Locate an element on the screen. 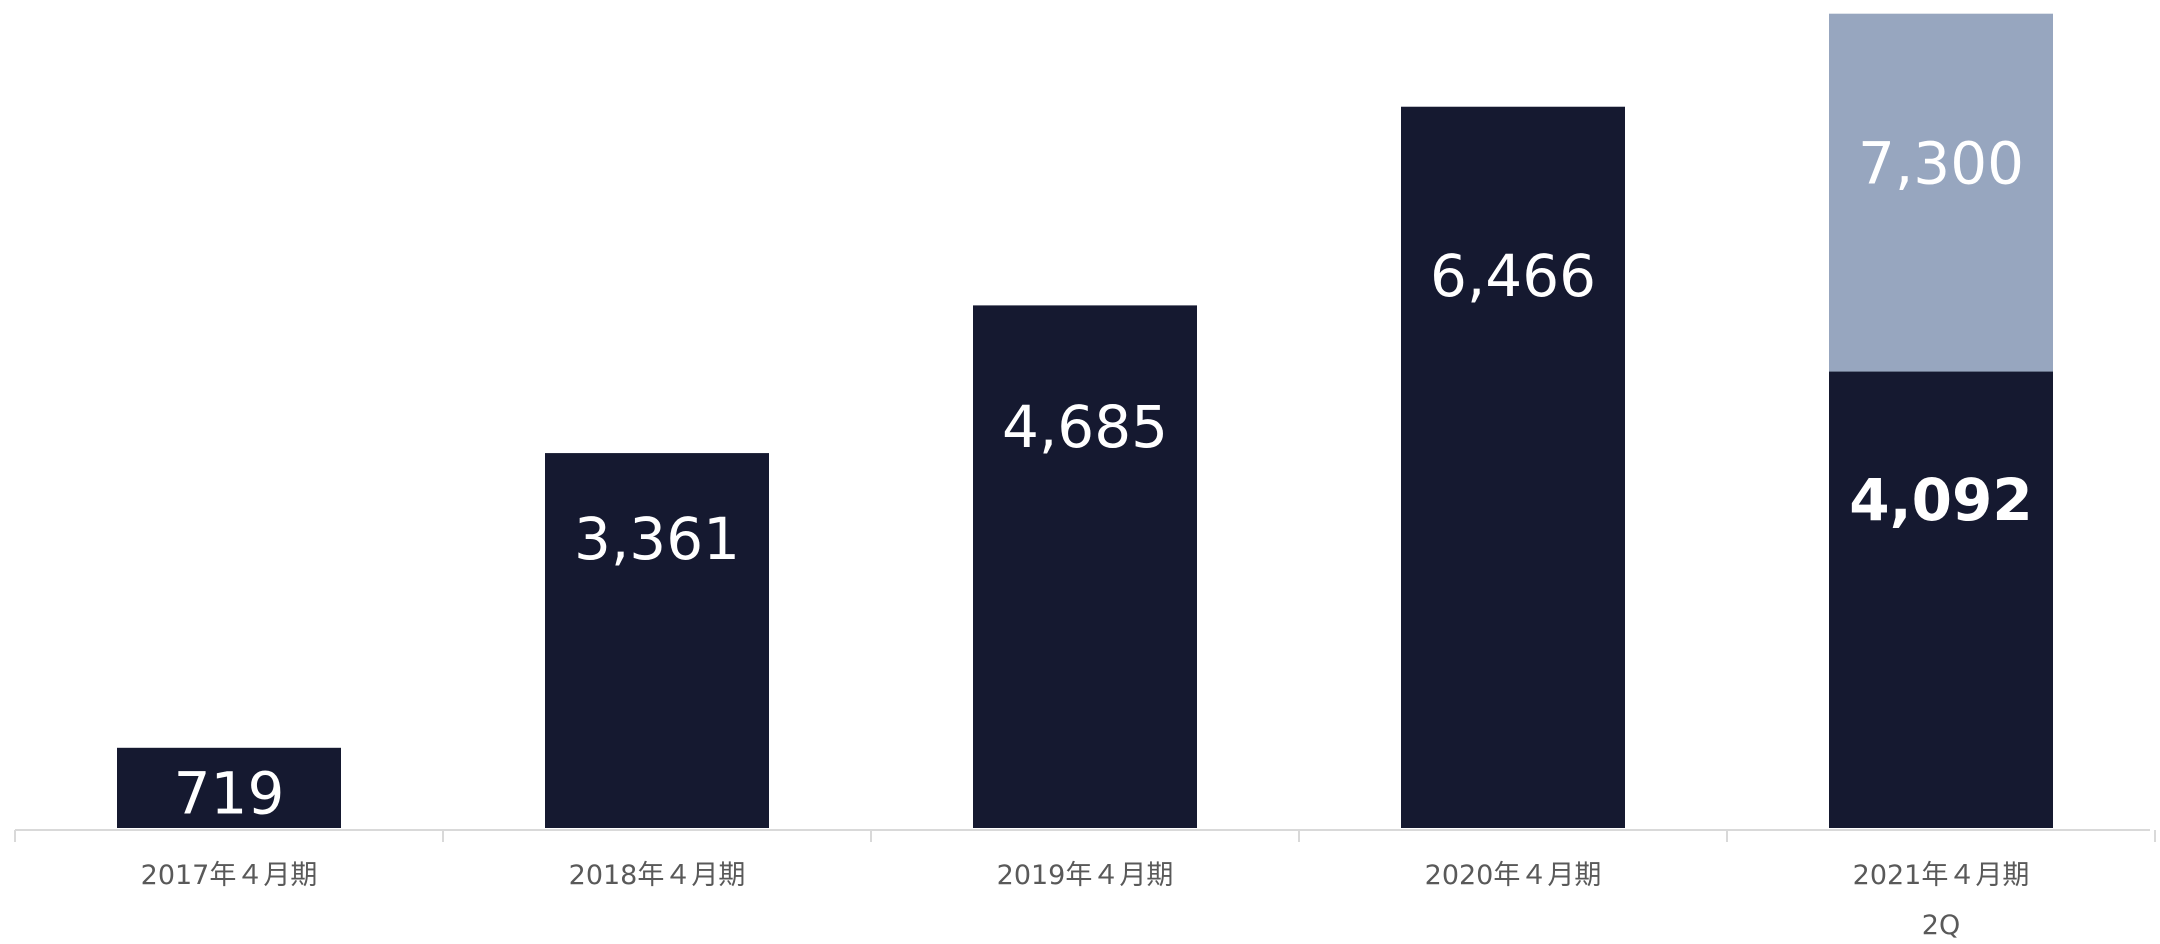 The image size is (2160, 944). x-tick-label-0: 2017年４月期 is located at coordinates (229, 875).